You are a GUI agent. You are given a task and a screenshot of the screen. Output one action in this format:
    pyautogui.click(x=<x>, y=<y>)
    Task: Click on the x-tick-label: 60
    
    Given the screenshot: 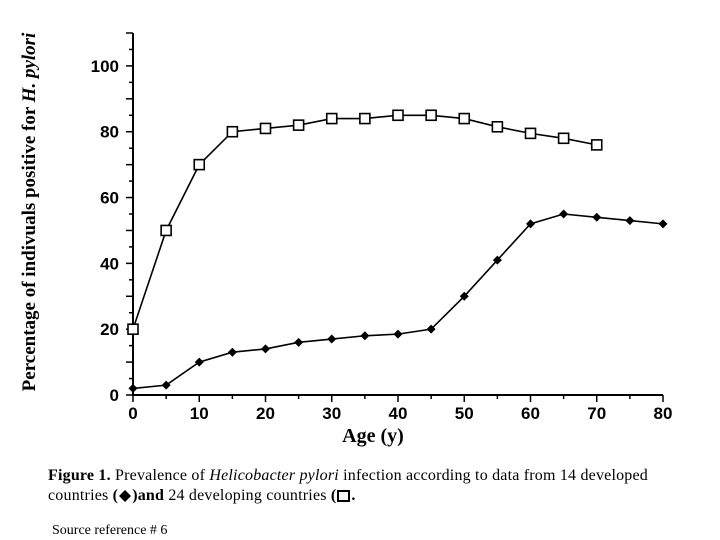 What is the action you would take?
    pyautogui.click(x=530, y=413)
    